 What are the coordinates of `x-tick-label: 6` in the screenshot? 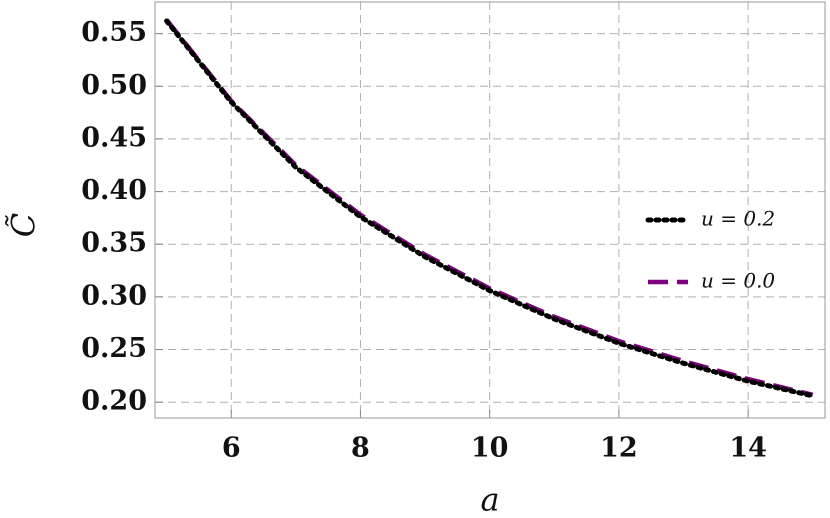 It's located at (231, 448).